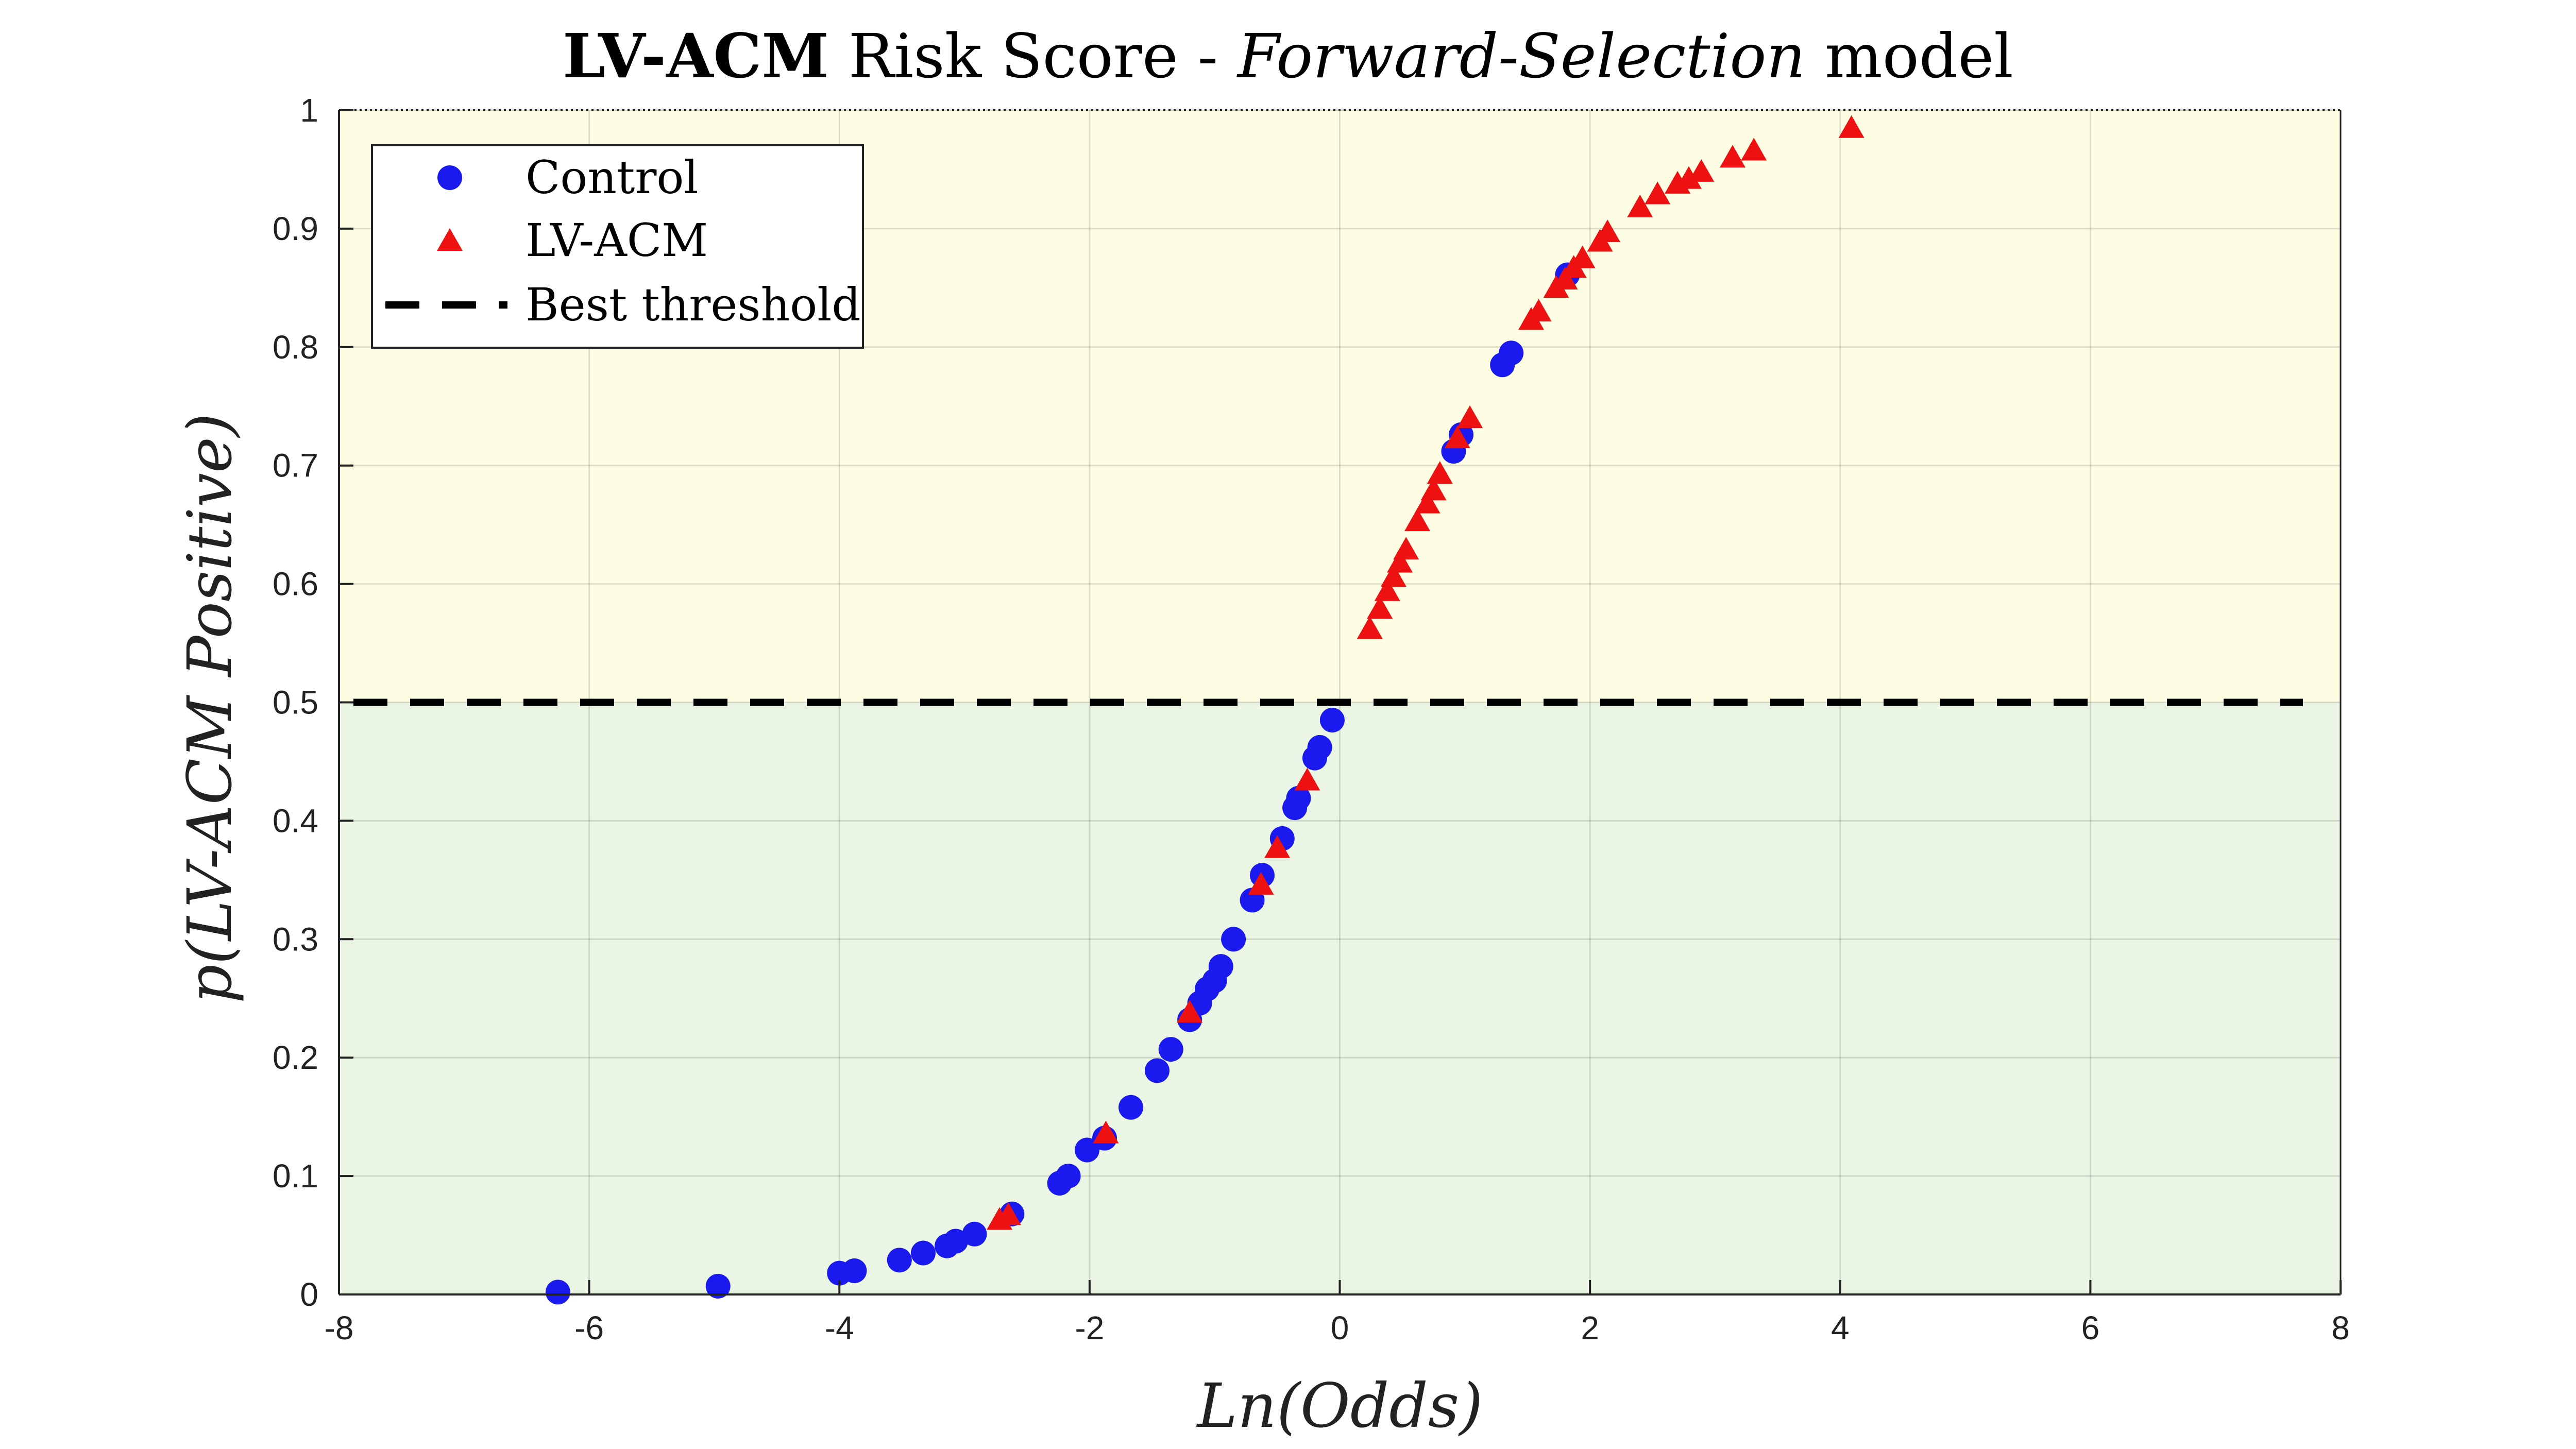 The height and width of the screenshot is (1449, 2576). I want to click on y-tick-label: 1, so click(309, 110).